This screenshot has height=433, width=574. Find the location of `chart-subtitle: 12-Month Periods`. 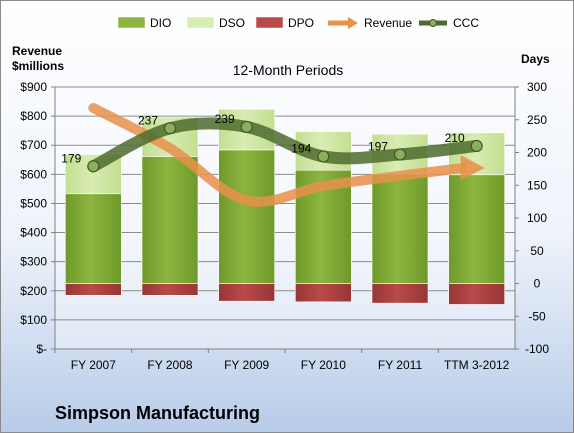

chart-subtitle: 12-Month Periods is located at coordinates (288, 70).